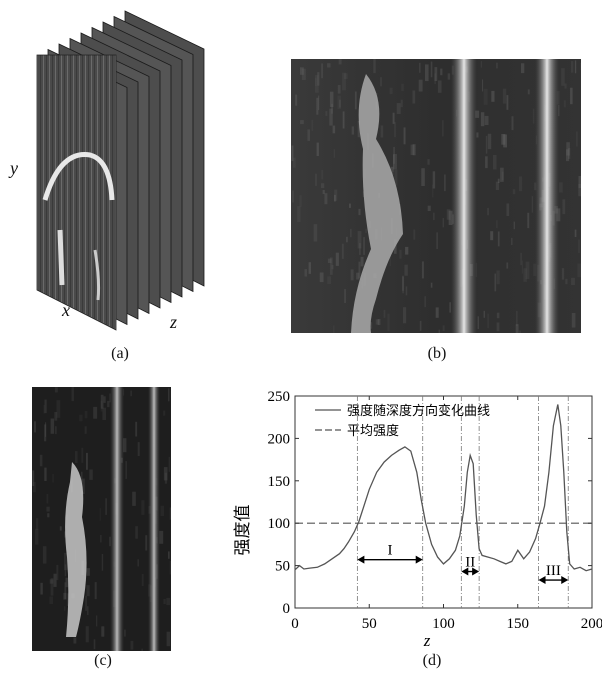  I want to click on region-label: III, so click(553, 571).